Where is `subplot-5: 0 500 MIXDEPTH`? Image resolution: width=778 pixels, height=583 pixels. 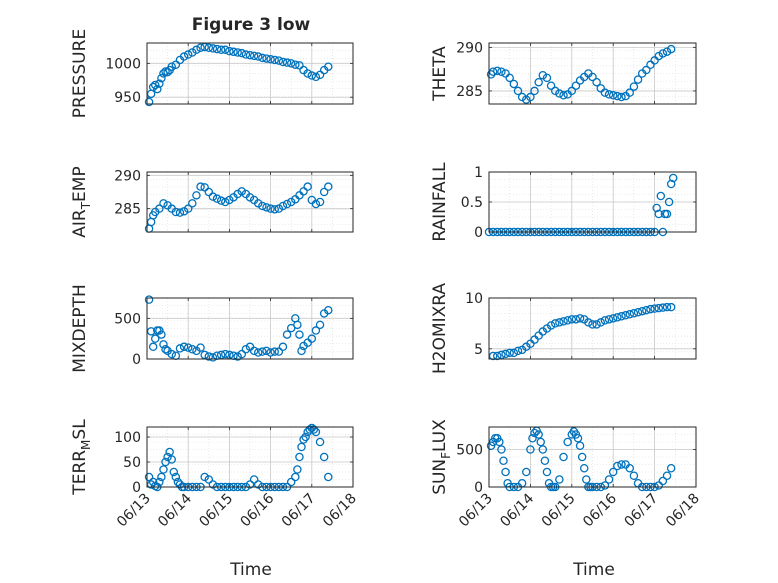 subplot-5: 0 500 MIXDEPTH is located at coordinates (212, 328).